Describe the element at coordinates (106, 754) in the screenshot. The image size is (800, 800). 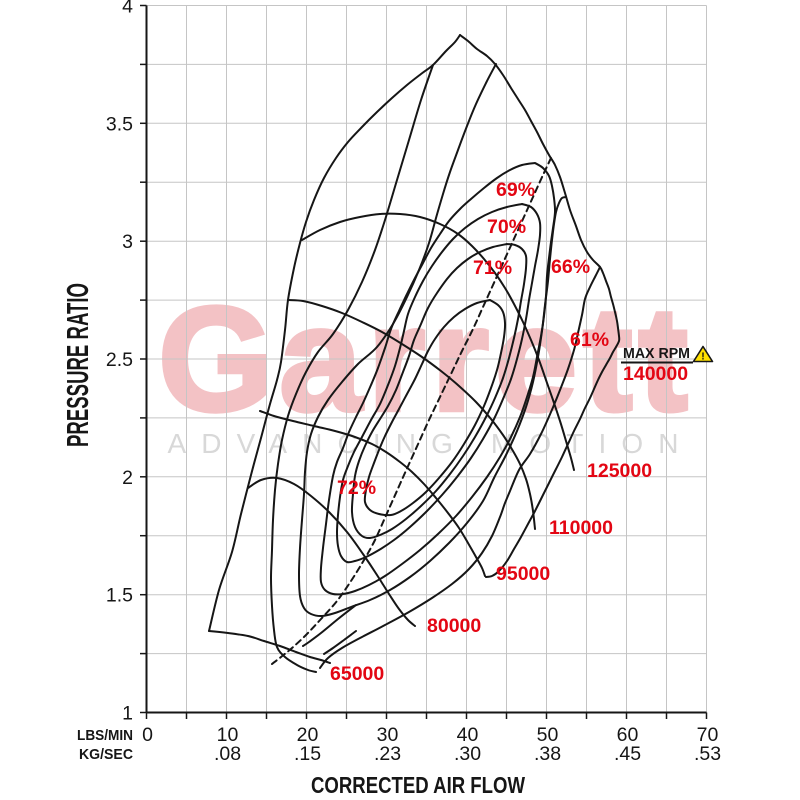
I see `svg-text: KG/SEC` at that location.